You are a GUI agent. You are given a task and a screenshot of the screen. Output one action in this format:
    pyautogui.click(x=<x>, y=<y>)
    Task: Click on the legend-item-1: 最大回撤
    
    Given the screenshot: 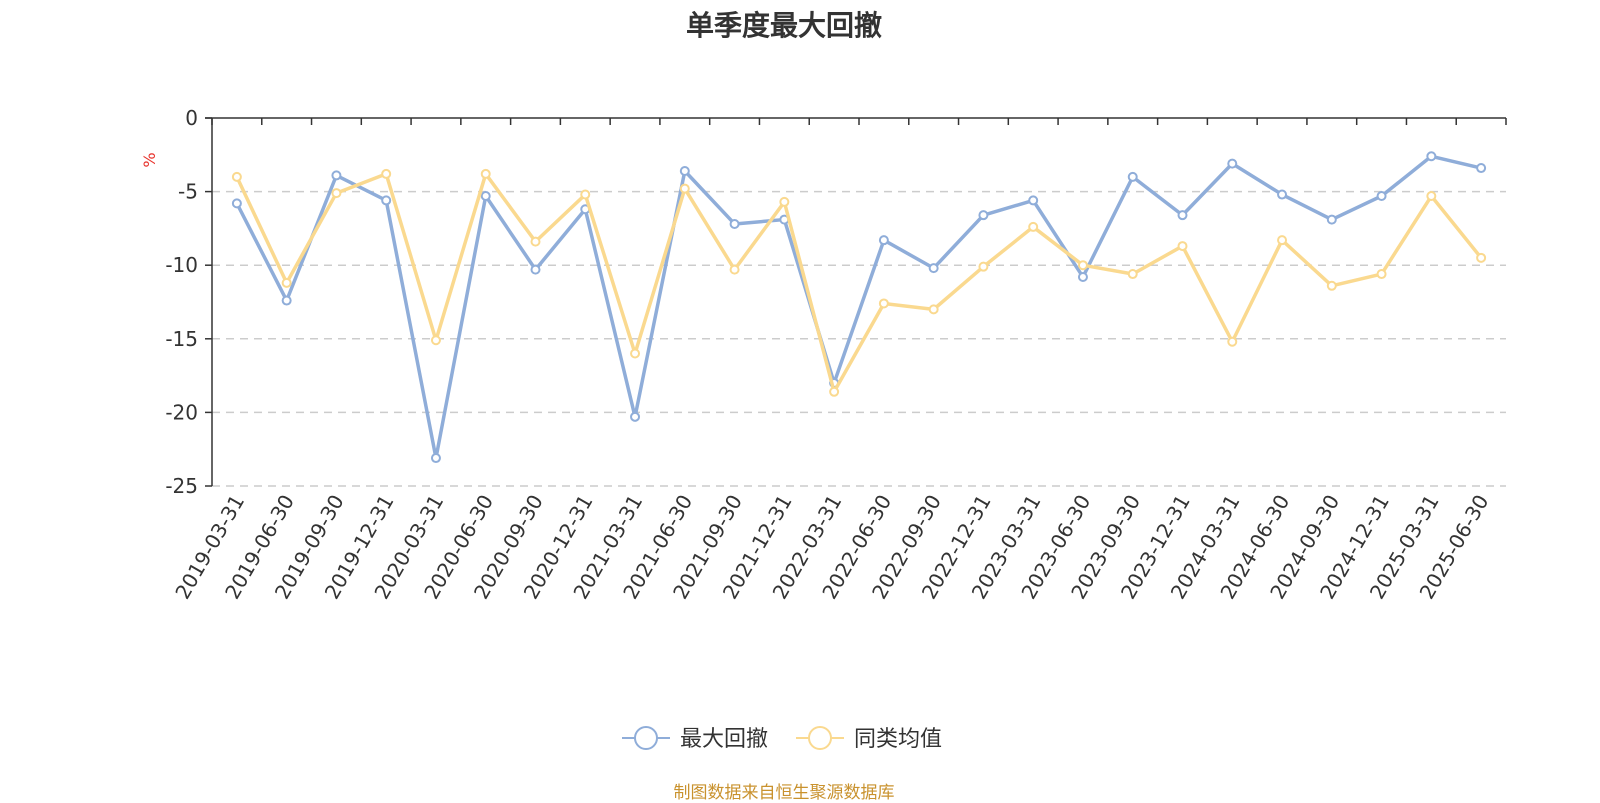 What is the action you would take?
    pyautogui.click(x=695, y=739)
    